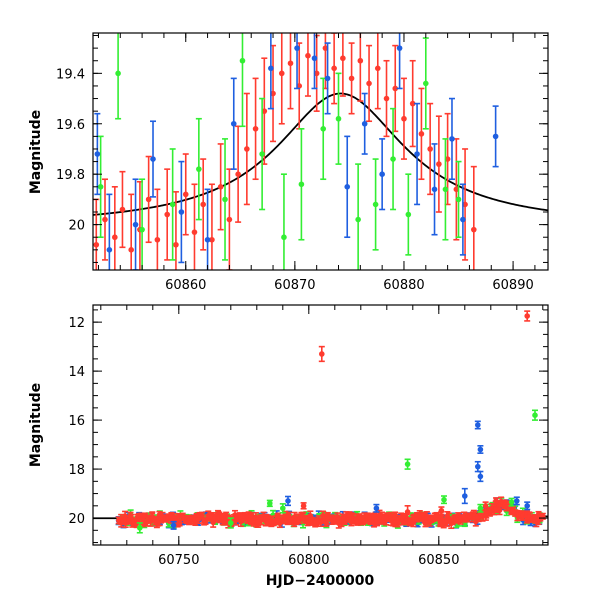 This screenshot has height=600, width=600. Describe the element at coordinates (308, 560) in the screenshot. I see `x-tick-label: 60800` at that location.